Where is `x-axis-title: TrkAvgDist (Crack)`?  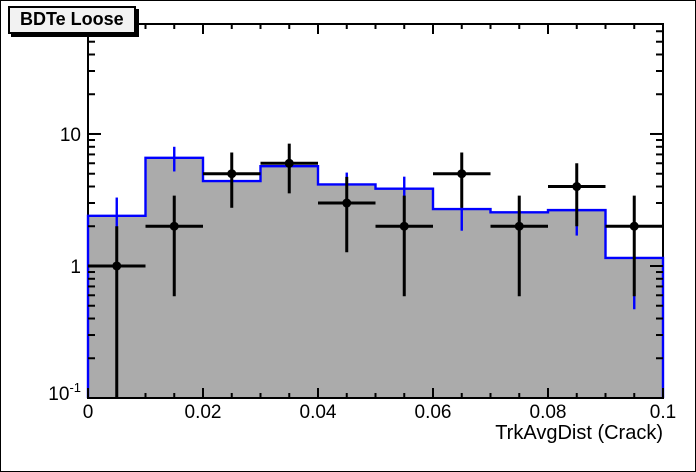
x-axis-title: TrkAvgDist (Crack) is located at coordinates (579, 433).